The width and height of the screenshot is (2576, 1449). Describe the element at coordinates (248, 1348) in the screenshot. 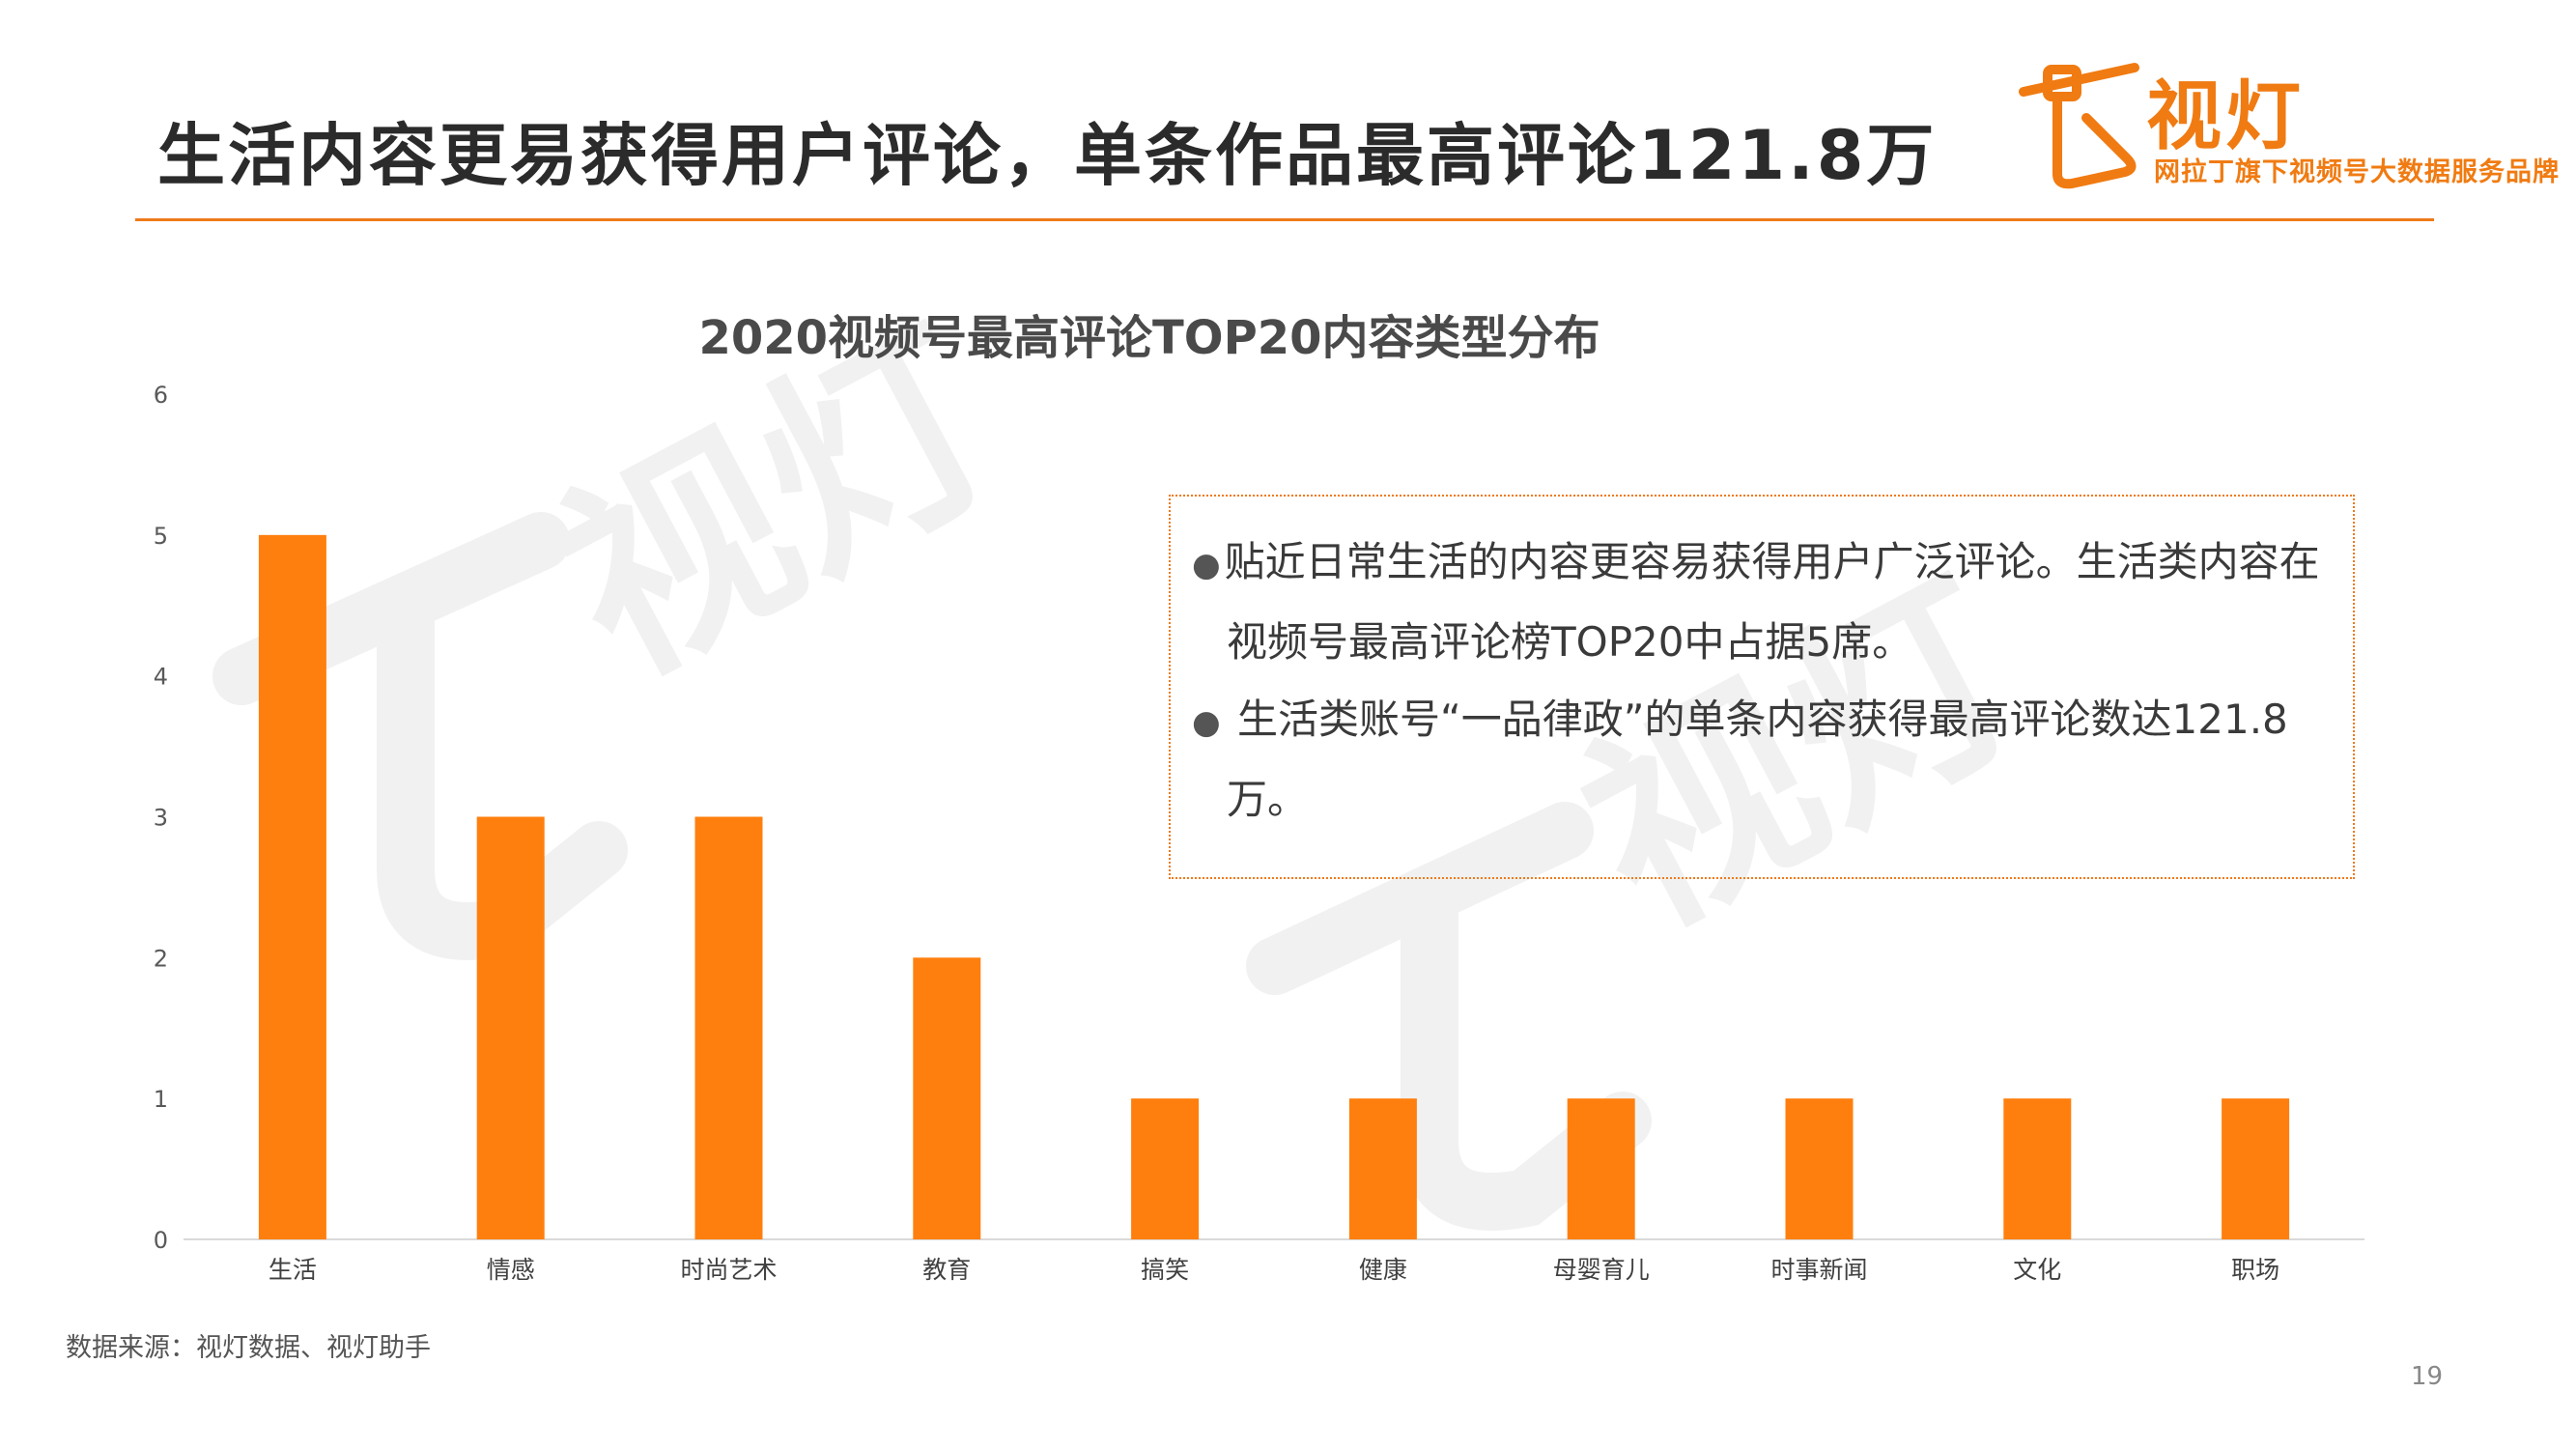

I see `data-source: 数据来源：视灯数据、视灯助手` at that location.